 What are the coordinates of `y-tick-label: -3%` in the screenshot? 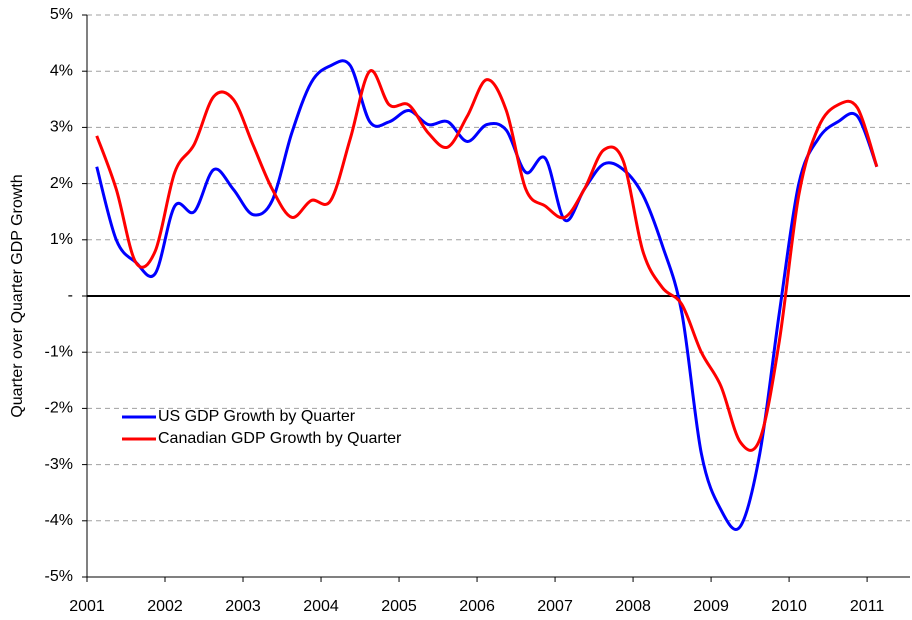 It's located at (59, 464).